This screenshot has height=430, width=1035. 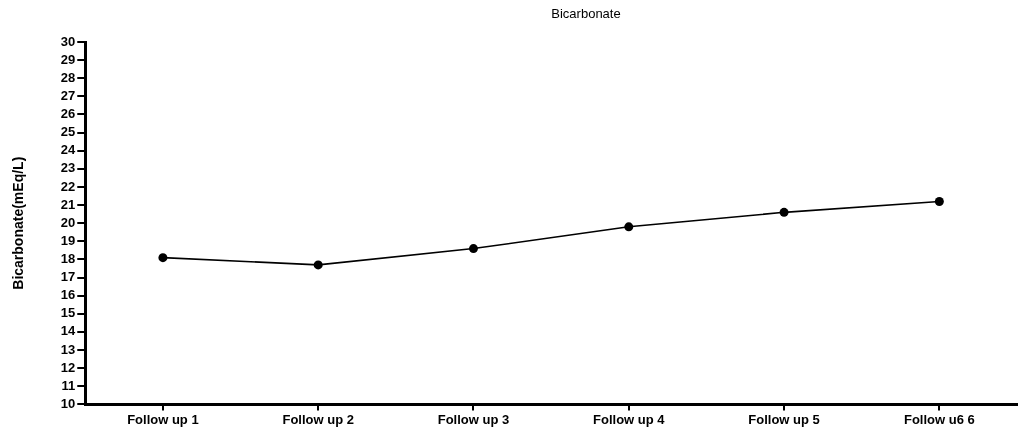 I want to click on x-tick-label: Follow up 3, so click(x=473, y=419).